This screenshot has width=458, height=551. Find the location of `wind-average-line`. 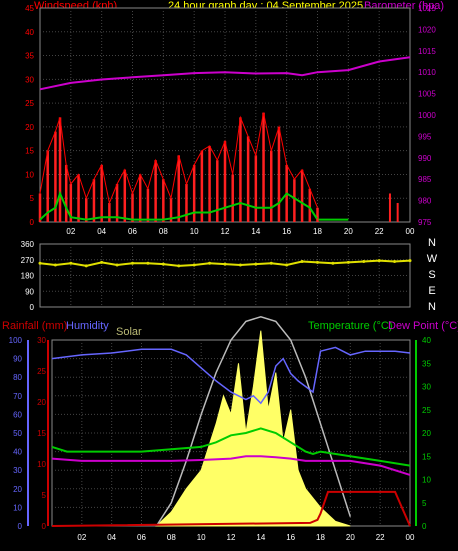

wind-average-line is located at coordinates (194, 205).